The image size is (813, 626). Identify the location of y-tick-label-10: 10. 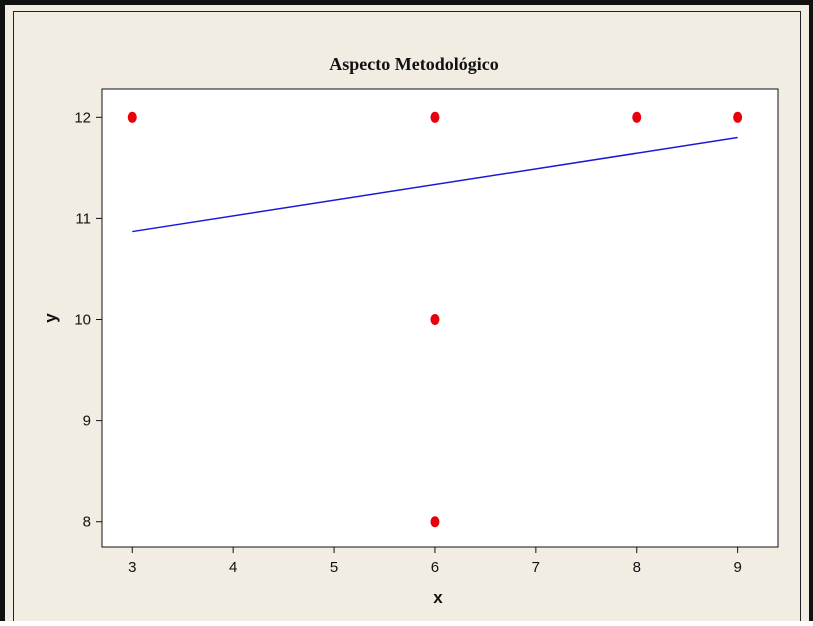
(82, 320).